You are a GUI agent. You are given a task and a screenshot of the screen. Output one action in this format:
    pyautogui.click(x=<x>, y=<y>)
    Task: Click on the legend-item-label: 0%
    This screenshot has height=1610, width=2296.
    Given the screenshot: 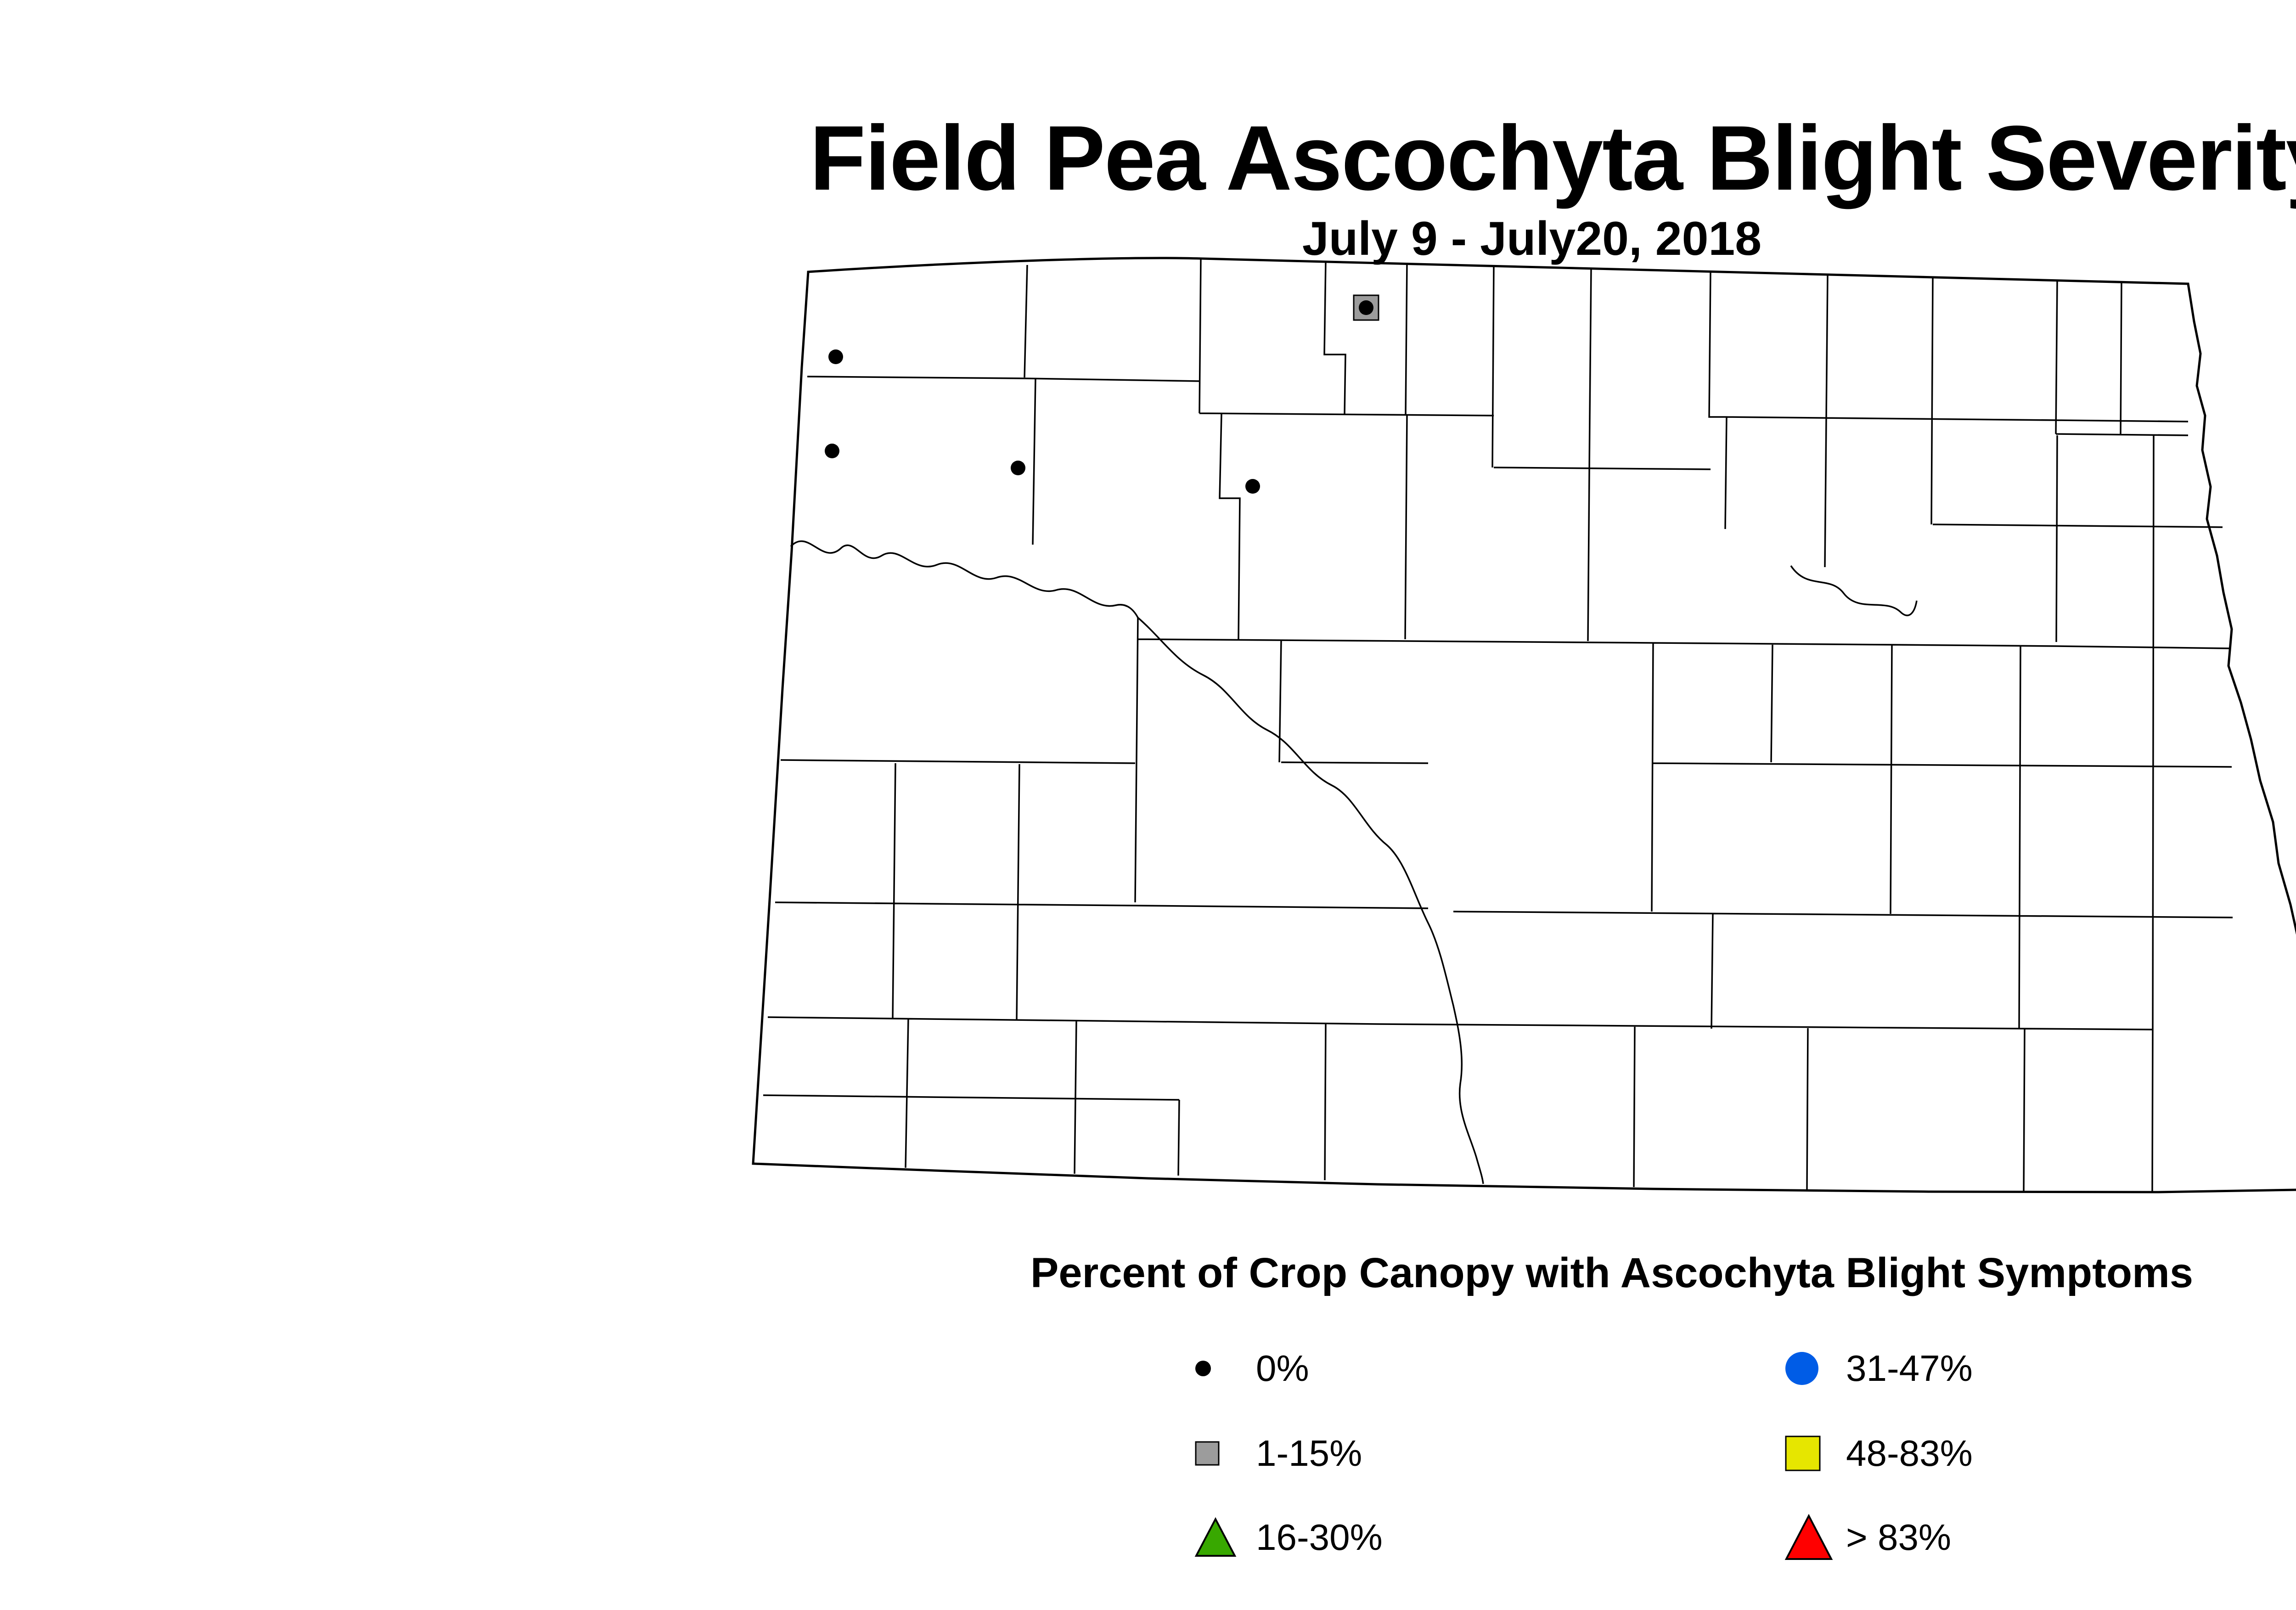 What is the action you would take?
    pyautogui.click(x=1282, y=1369)
    